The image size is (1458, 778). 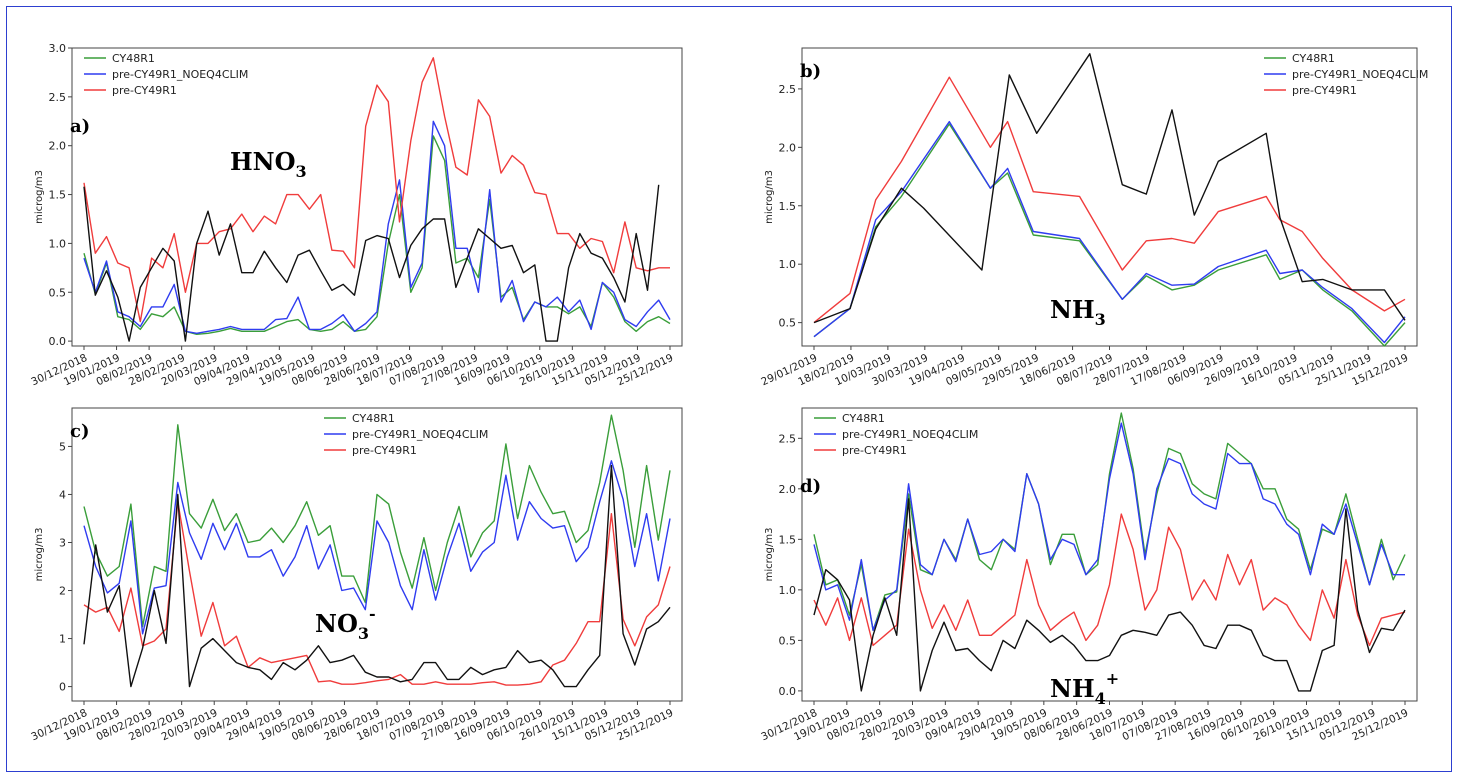 I want to click on y-tick-label: 0, so click(x=62, y=687).